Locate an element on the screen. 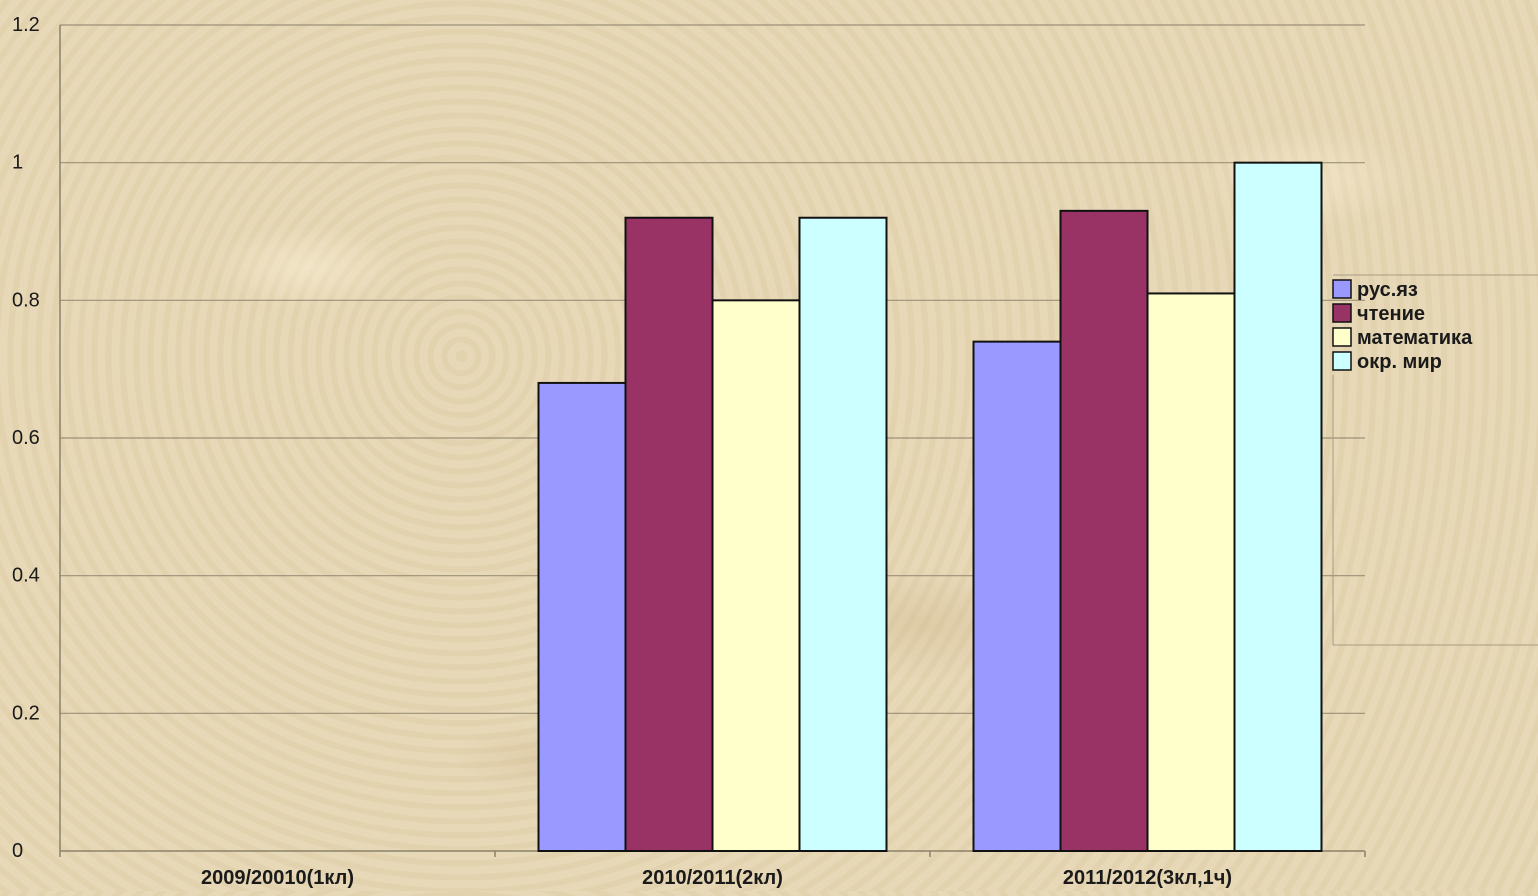  bar-математика-2 is located at coordinates (1191, 572).